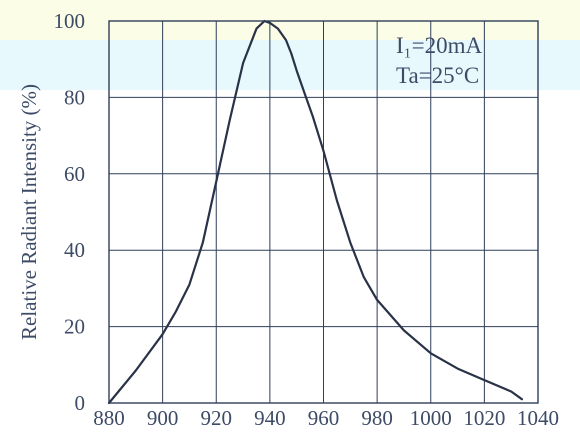 The width and height of the screenshot is (580, 432). What do you see at coordinates (80, 403) in the screenshot?
I see `y-tick-label: 0` at bounding box center [80, 403].